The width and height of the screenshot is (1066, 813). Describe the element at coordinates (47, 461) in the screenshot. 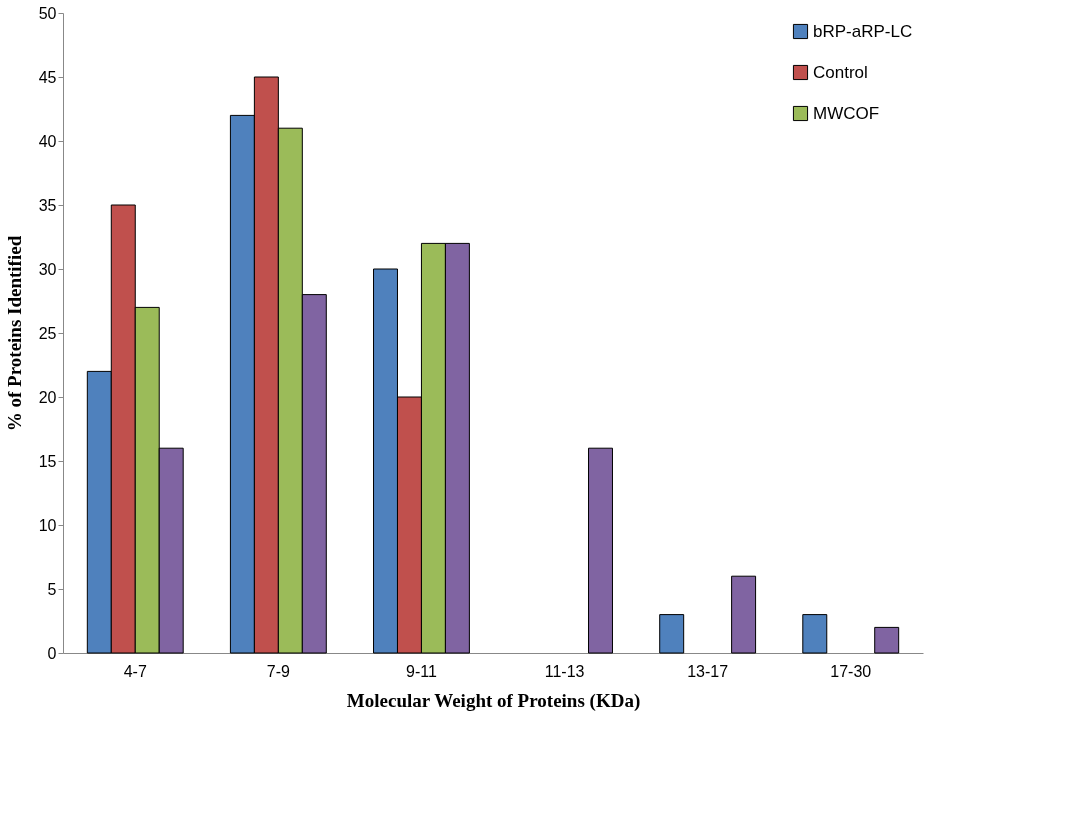

I see `y-tick-label: 15` at that location.